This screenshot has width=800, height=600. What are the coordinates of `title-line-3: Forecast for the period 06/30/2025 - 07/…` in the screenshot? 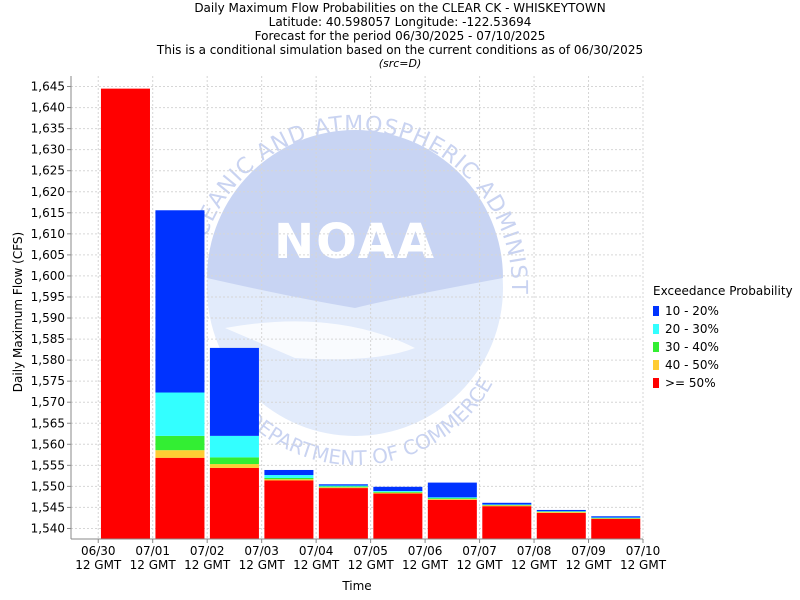 It's located at (400, 36).